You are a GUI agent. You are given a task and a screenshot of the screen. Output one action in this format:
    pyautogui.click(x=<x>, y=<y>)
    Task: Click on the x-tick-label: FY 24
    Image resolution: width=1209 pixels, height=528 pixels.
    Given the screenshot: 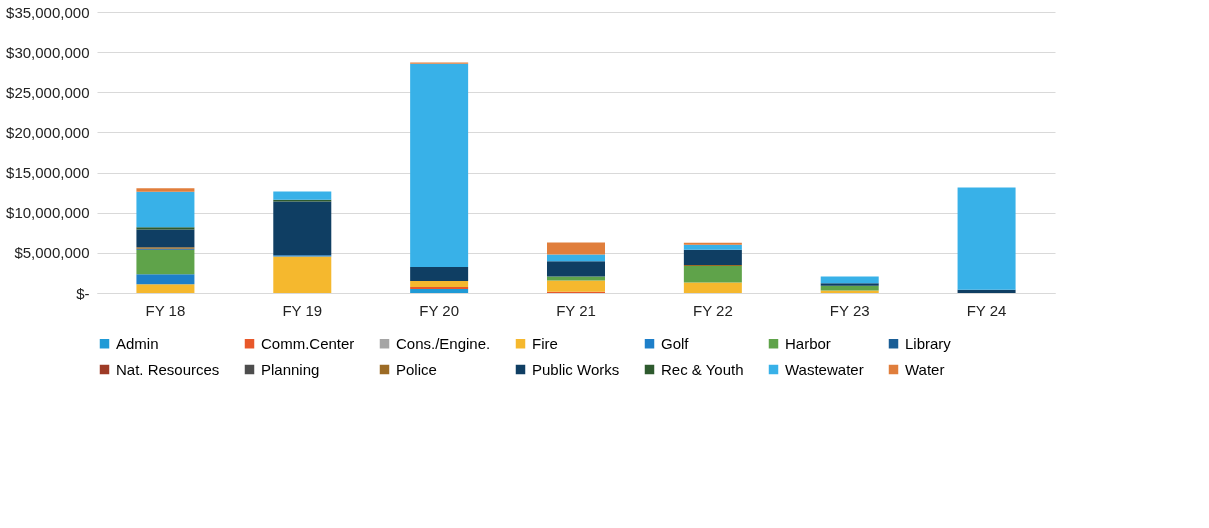 What is the action you would take?
    pyautogui.click(x=986, y=310)
    